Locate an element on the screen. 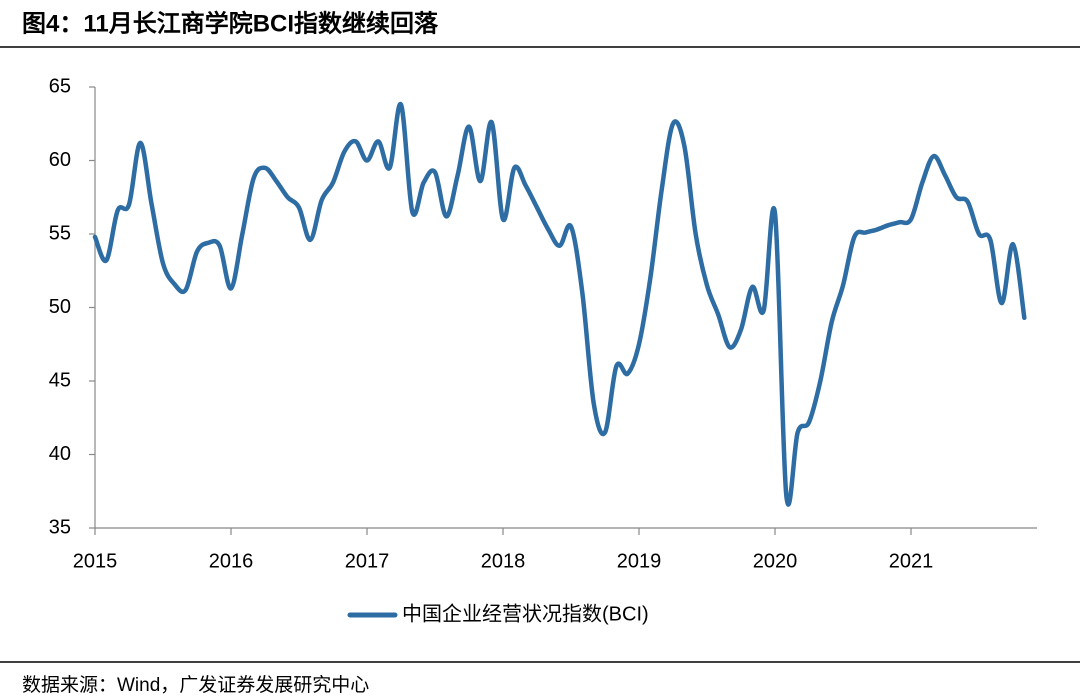 This screenshot has height=700, width=1080. y-tick-label: 65 is located at coordinates (60, 86).